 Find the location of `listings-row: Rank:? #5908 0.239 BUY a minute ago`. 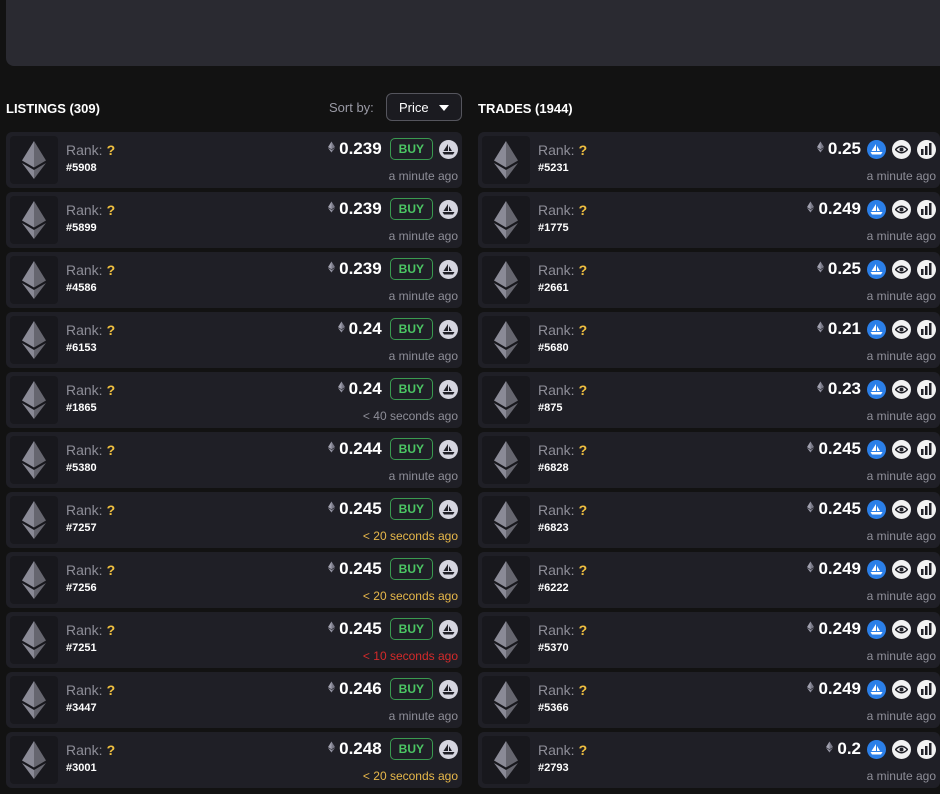

listings-row: Rank:? #5908 0.239 BUY a minute ago is located at coordinates (234, 160).